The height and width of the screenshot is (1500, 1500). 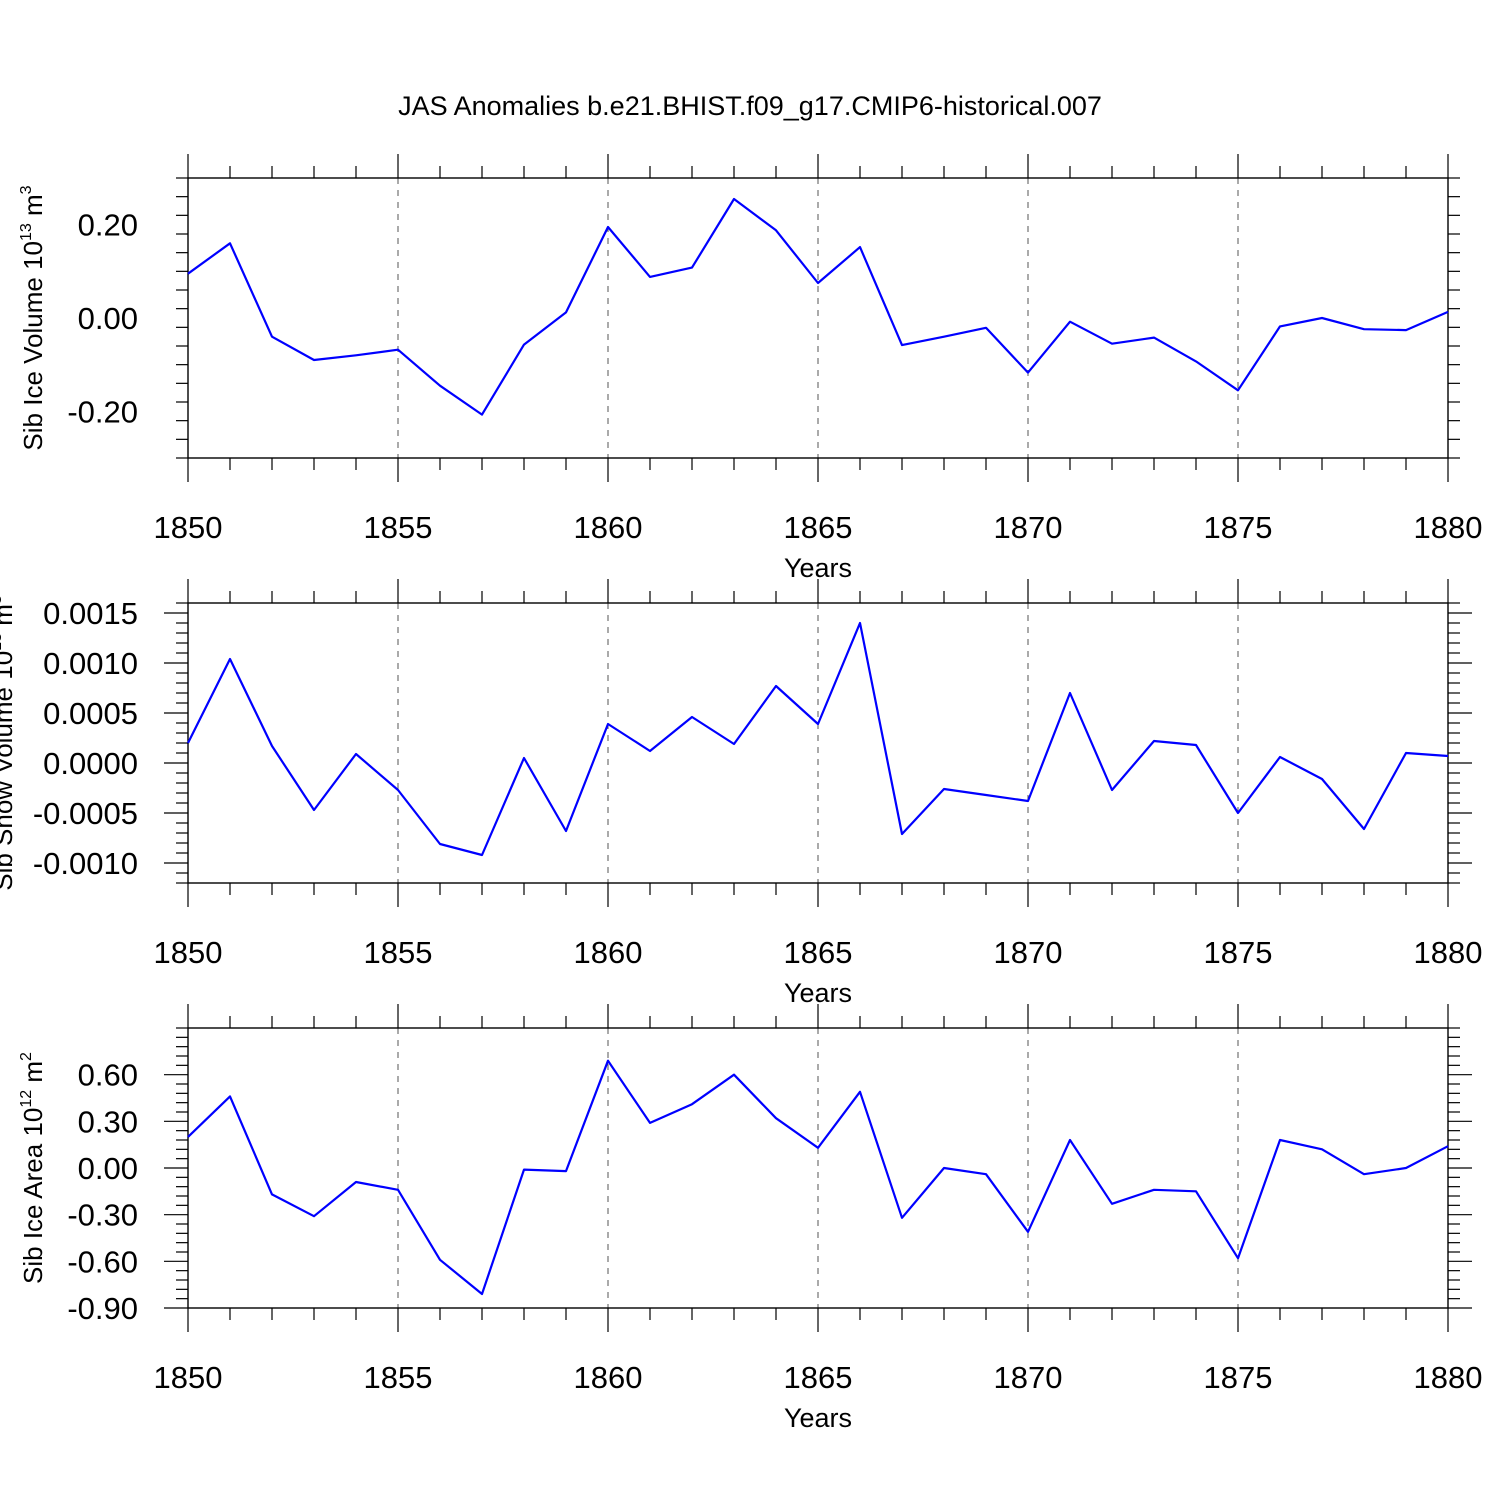 What do you see at coordinates (90, 763) in the screenshot?
I see `y-tick-label: 0.0000` at bounding box center [90, 763].